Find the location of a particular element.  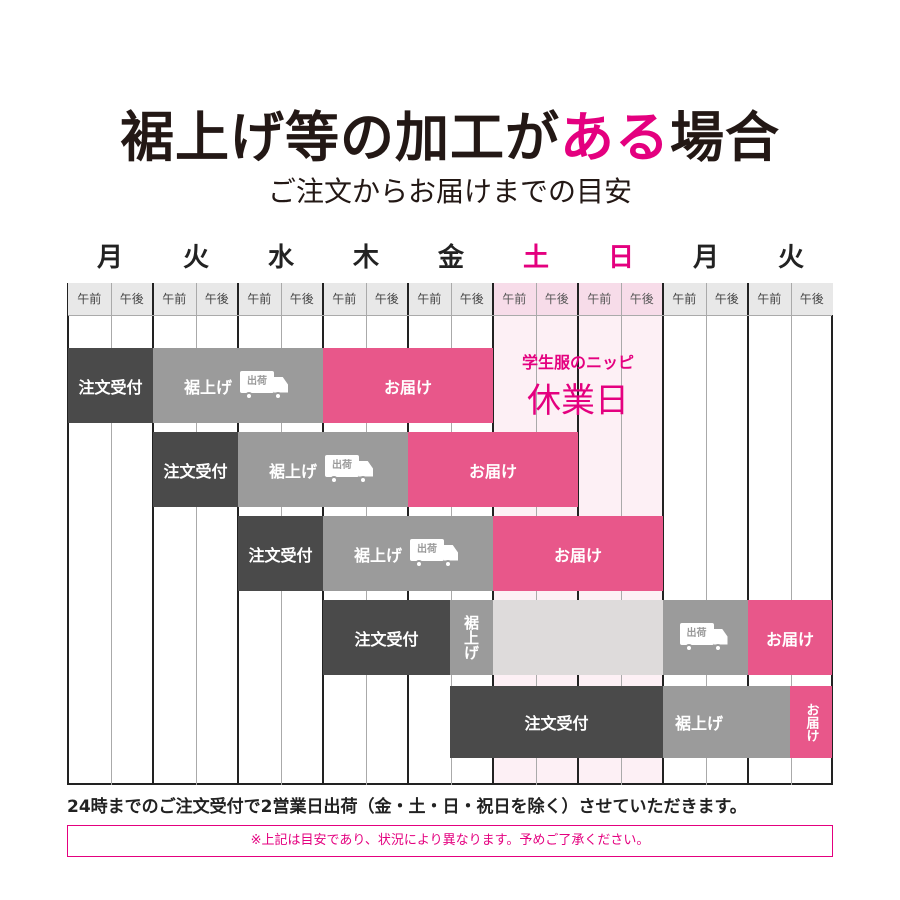

holiday-label: 学生服のニッピ 休業日 is located at coordinates (578, 385).